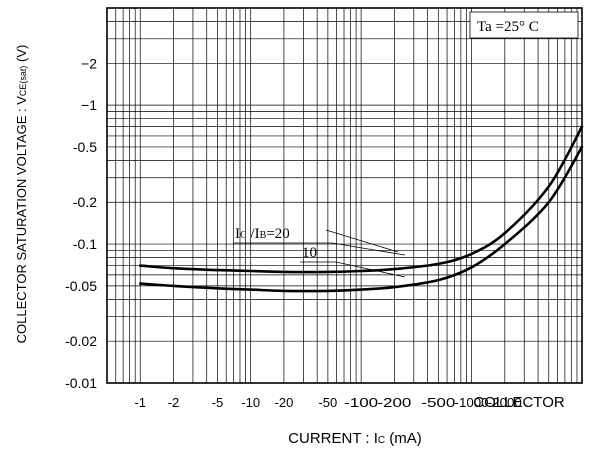  Describe the element at coordinates (403, 438) in the screenshot. I see `x-axis-label-unit: (mA)` at that location.